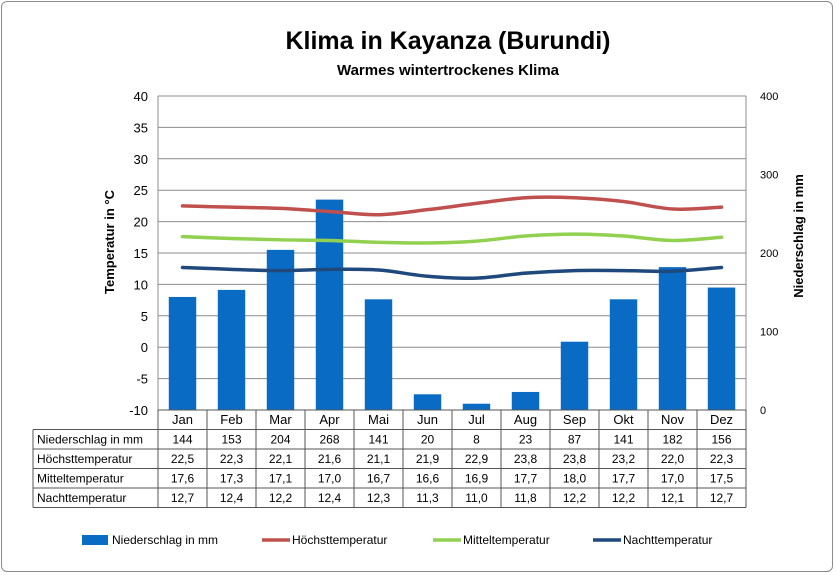 The height and width of the screenshot is (575, 836). I want to click on table-cell: 23,2, so click(624, 459).